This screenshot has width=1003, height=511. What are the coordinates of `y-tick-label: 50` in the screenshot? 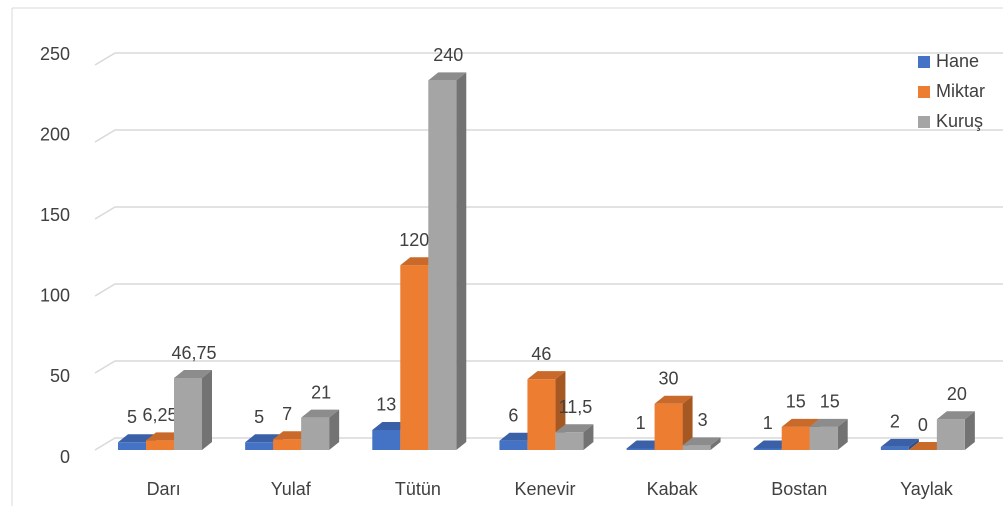 It's located at (60, 376).